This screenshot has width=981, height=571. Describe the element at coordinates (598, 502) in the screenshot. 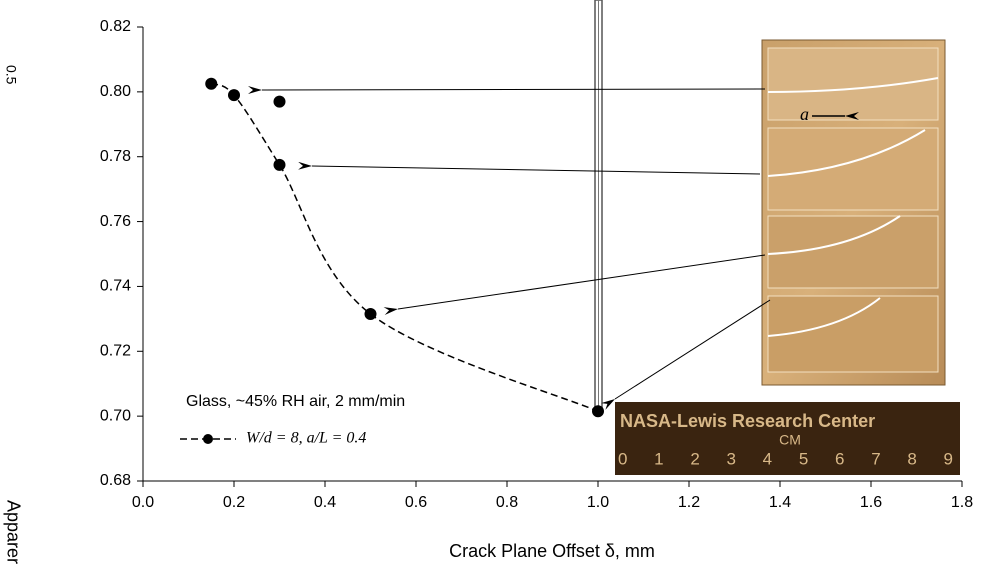

I see `x-tick-label: 1.0` at that location.